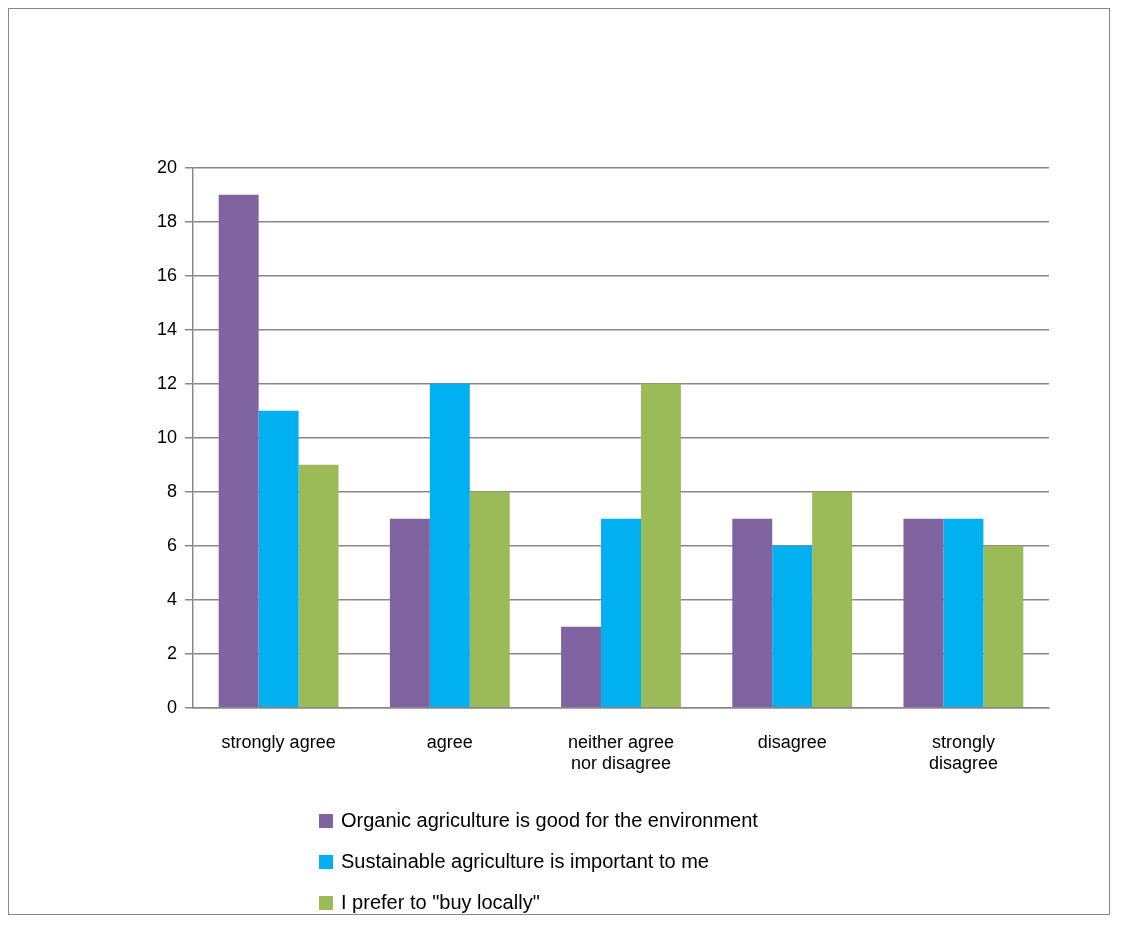  I want to click on x-tick-label: strongly disagree, so click(963, 752).